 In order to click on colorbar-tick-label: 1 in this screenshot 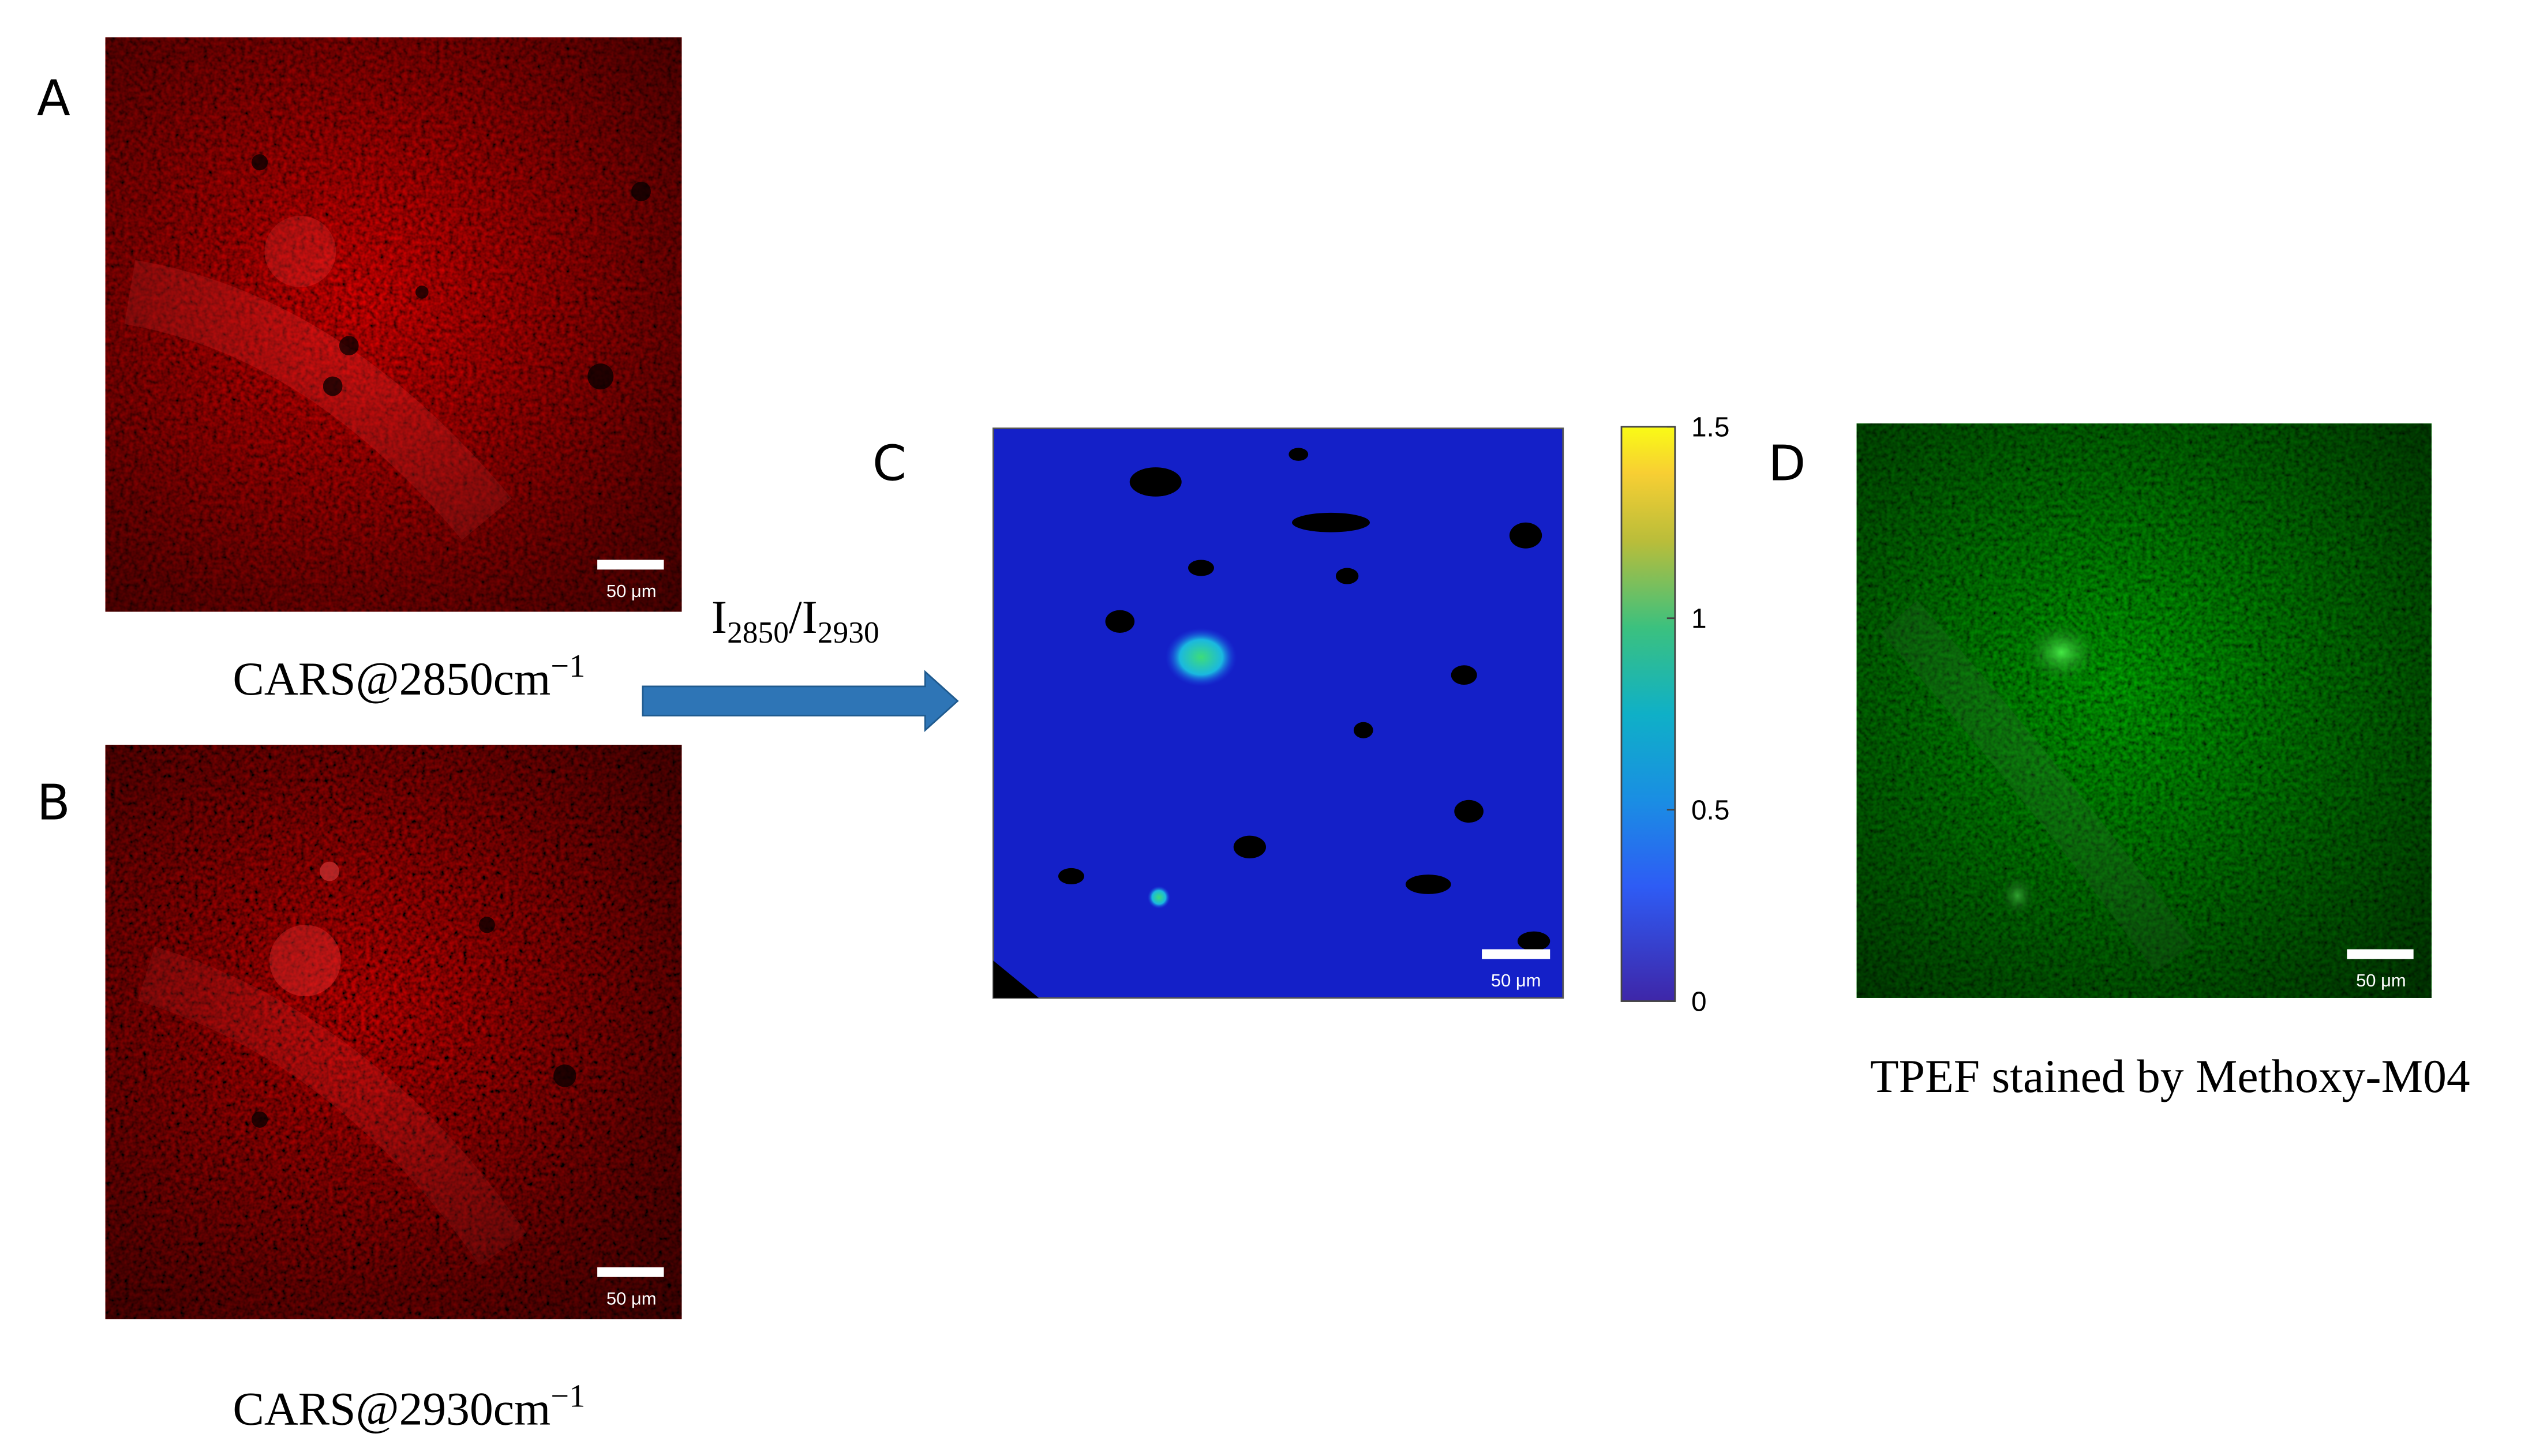, I will do `click(1699, 620)`.